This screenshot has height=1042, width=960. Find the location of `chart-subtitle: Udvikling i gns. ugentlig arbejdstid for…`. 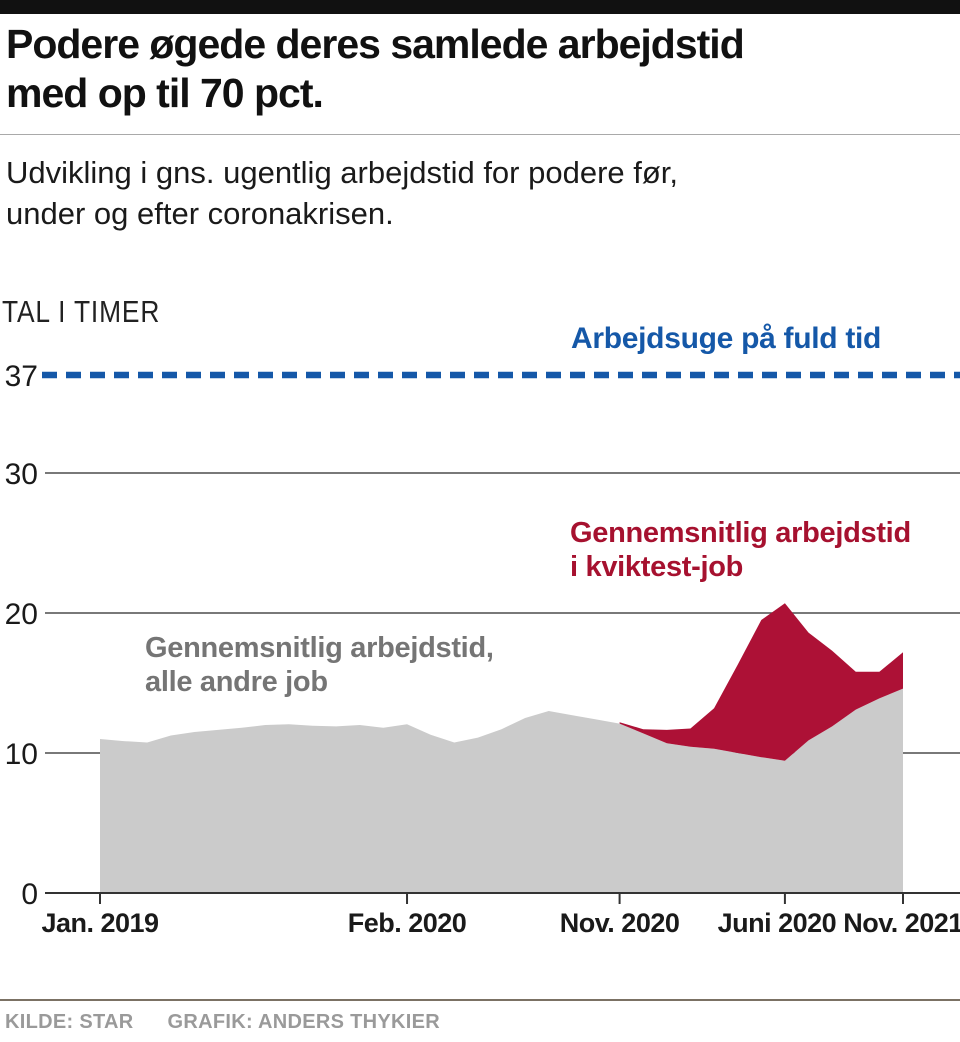

chart-subtitle: Udvikling i gns. ugentlig arbejdstid for… is located at coordinates (342, 193).